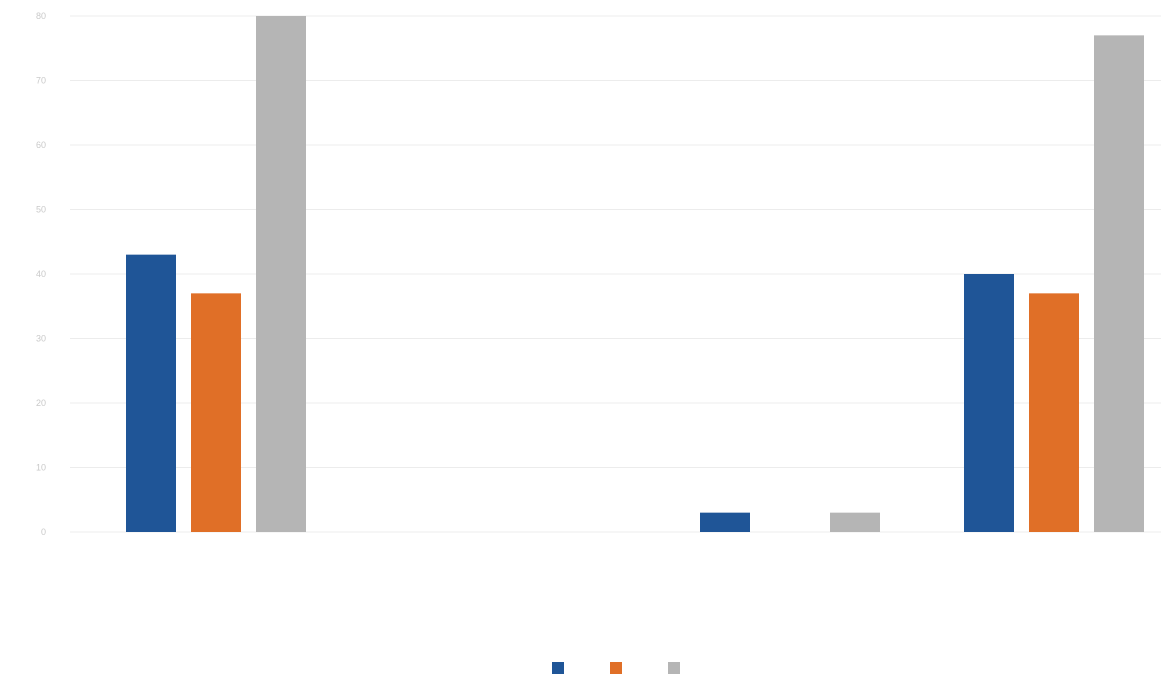 This screenshot has width=1161, height=679. I want to click on bar-s0-c2, so click(725, 522).